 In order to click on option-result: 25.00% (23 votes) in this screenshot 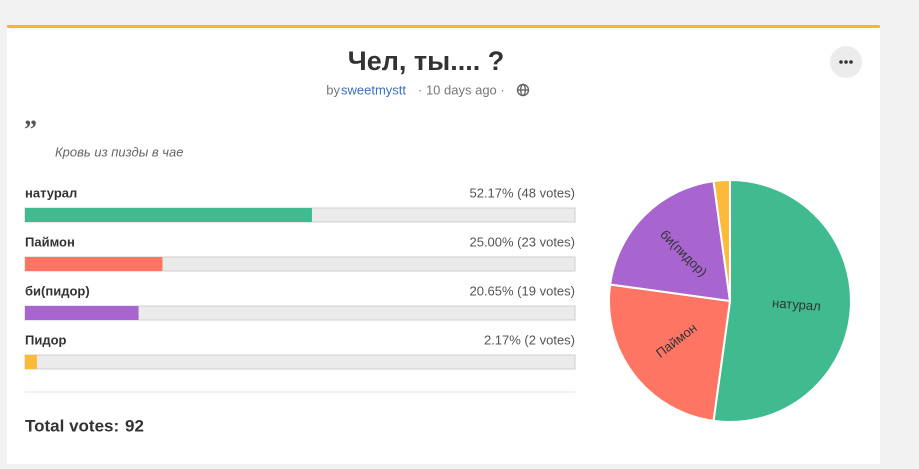, I will do `click(522, 241)`.